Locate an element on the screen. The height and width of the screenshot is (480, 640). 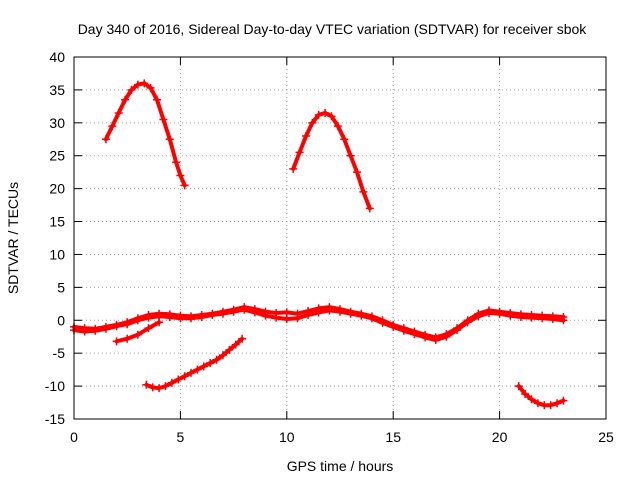
y-tick-label: 20 is located at coordinates (57, 189).